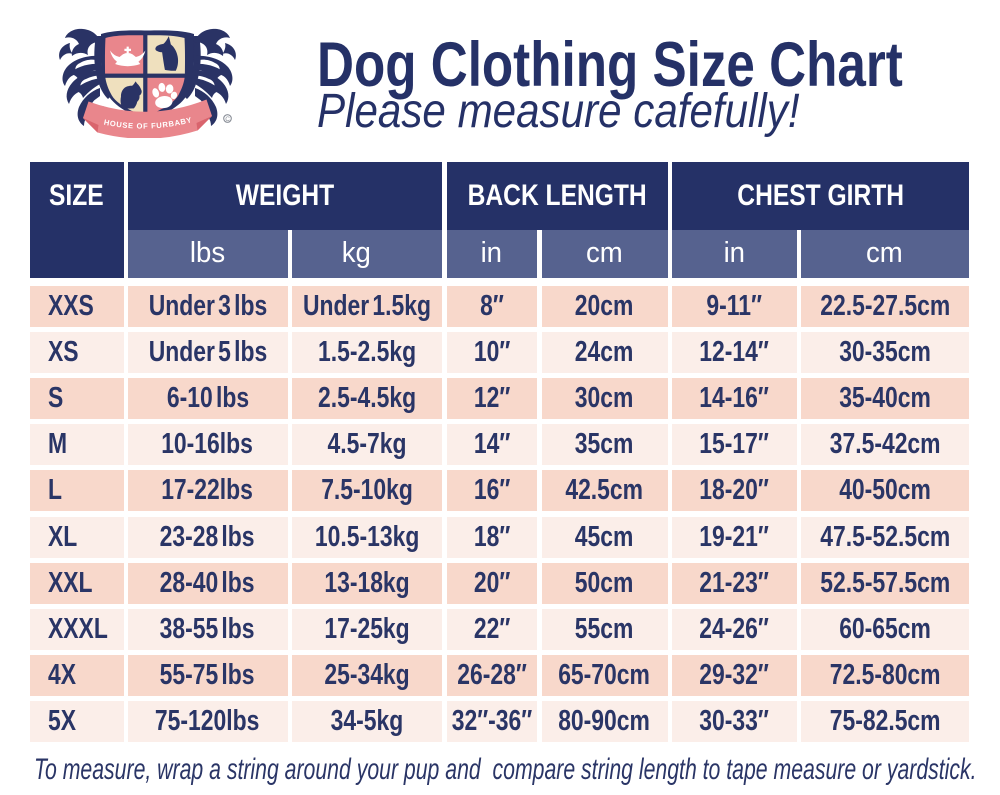  Describe the element at coordinates (227, 119) in the screenshot. I see `svg-text: C` at that location.